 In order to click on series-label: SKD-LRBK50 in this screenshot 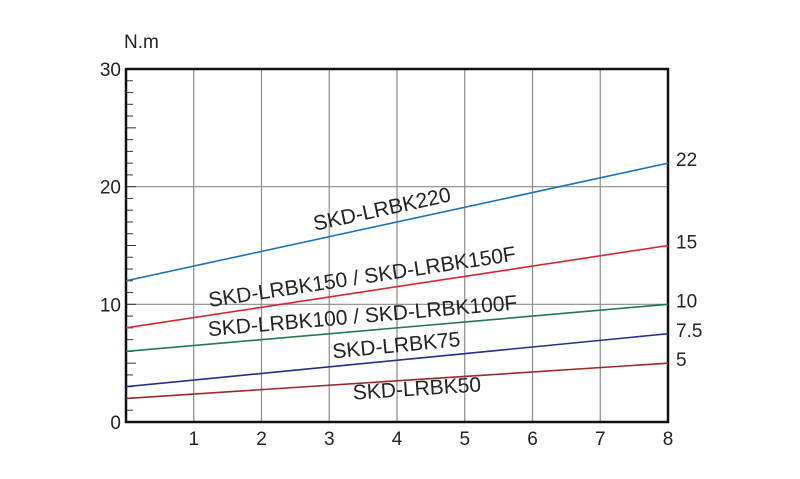, I will do `click(417, 388)`.